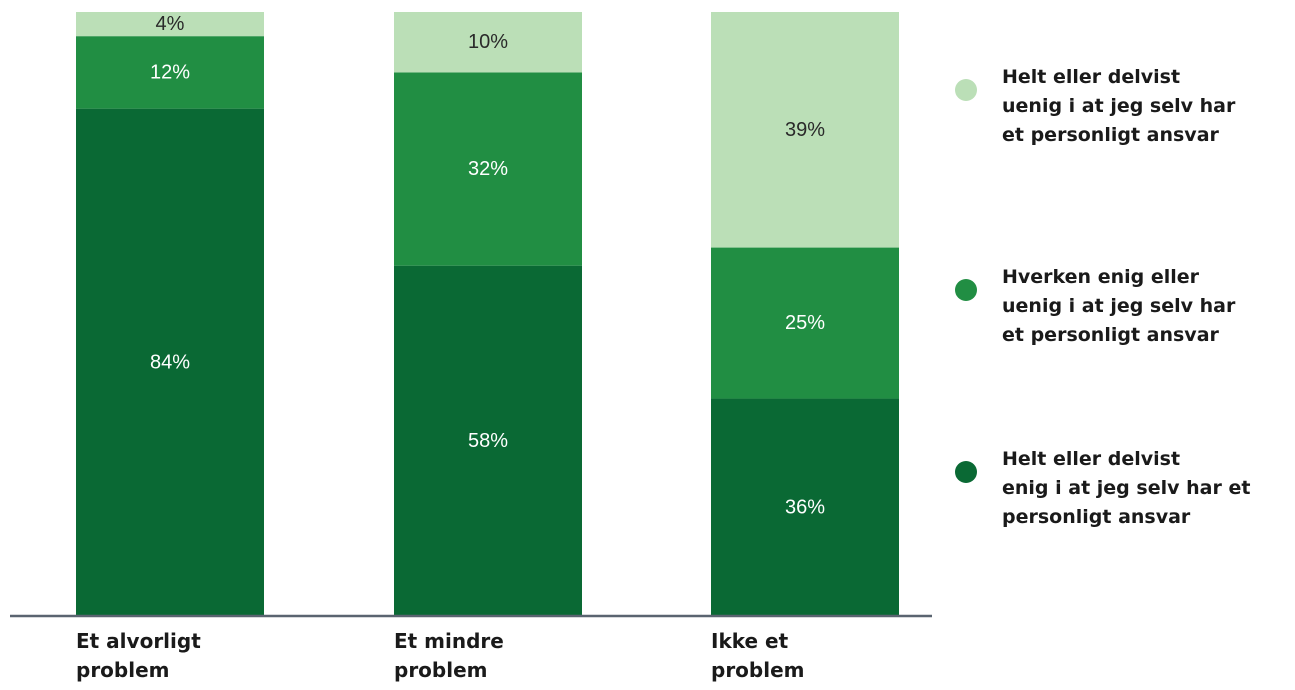  What do you see at coordinates (449, 655) in the screenshot?
I see `x-tick-label-2: Et mindre problem` at bounding box center [449, 655].